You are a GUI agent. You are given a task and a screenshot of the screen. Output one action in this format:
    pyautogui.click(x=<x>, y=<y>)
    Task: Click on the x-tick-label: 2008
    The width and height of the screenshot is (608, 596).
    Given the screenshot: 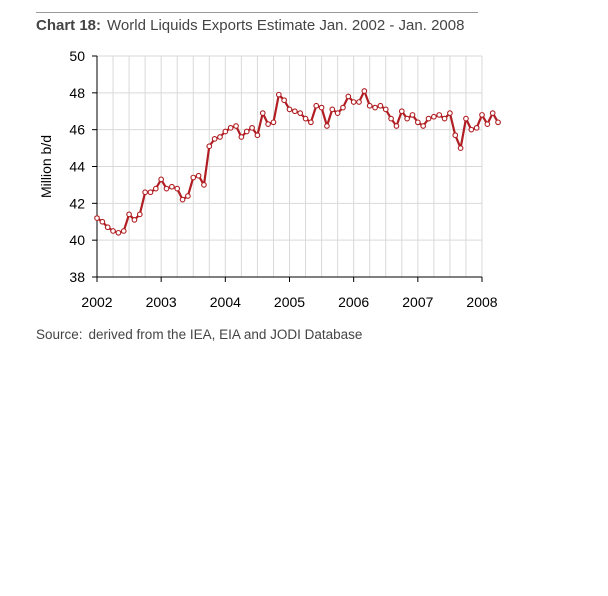 What is the action you would take?
    pyautogui.click(x=481, y=302)
    